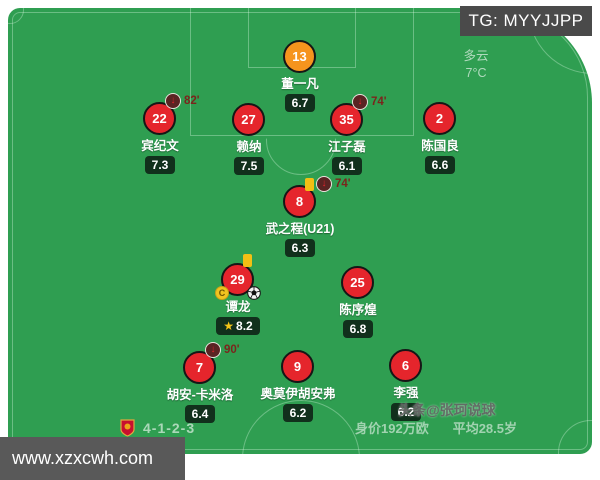 The image size is (600, 480). What do you see at coordinates (232, 350) in the screenshot?
I see `substitution-minute: 90'` at bounding box center [232, 350].